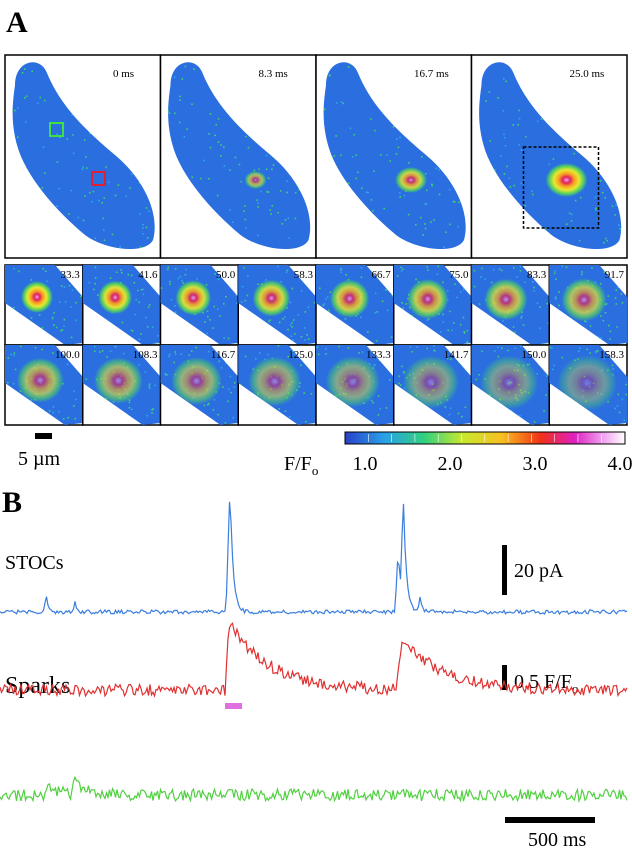 Image resolution: width=632 pixels, height=852 pixels. Describe the element at coordinates (277, 385) in the screenshot. I see `thumbnail: 125.0` at that location.